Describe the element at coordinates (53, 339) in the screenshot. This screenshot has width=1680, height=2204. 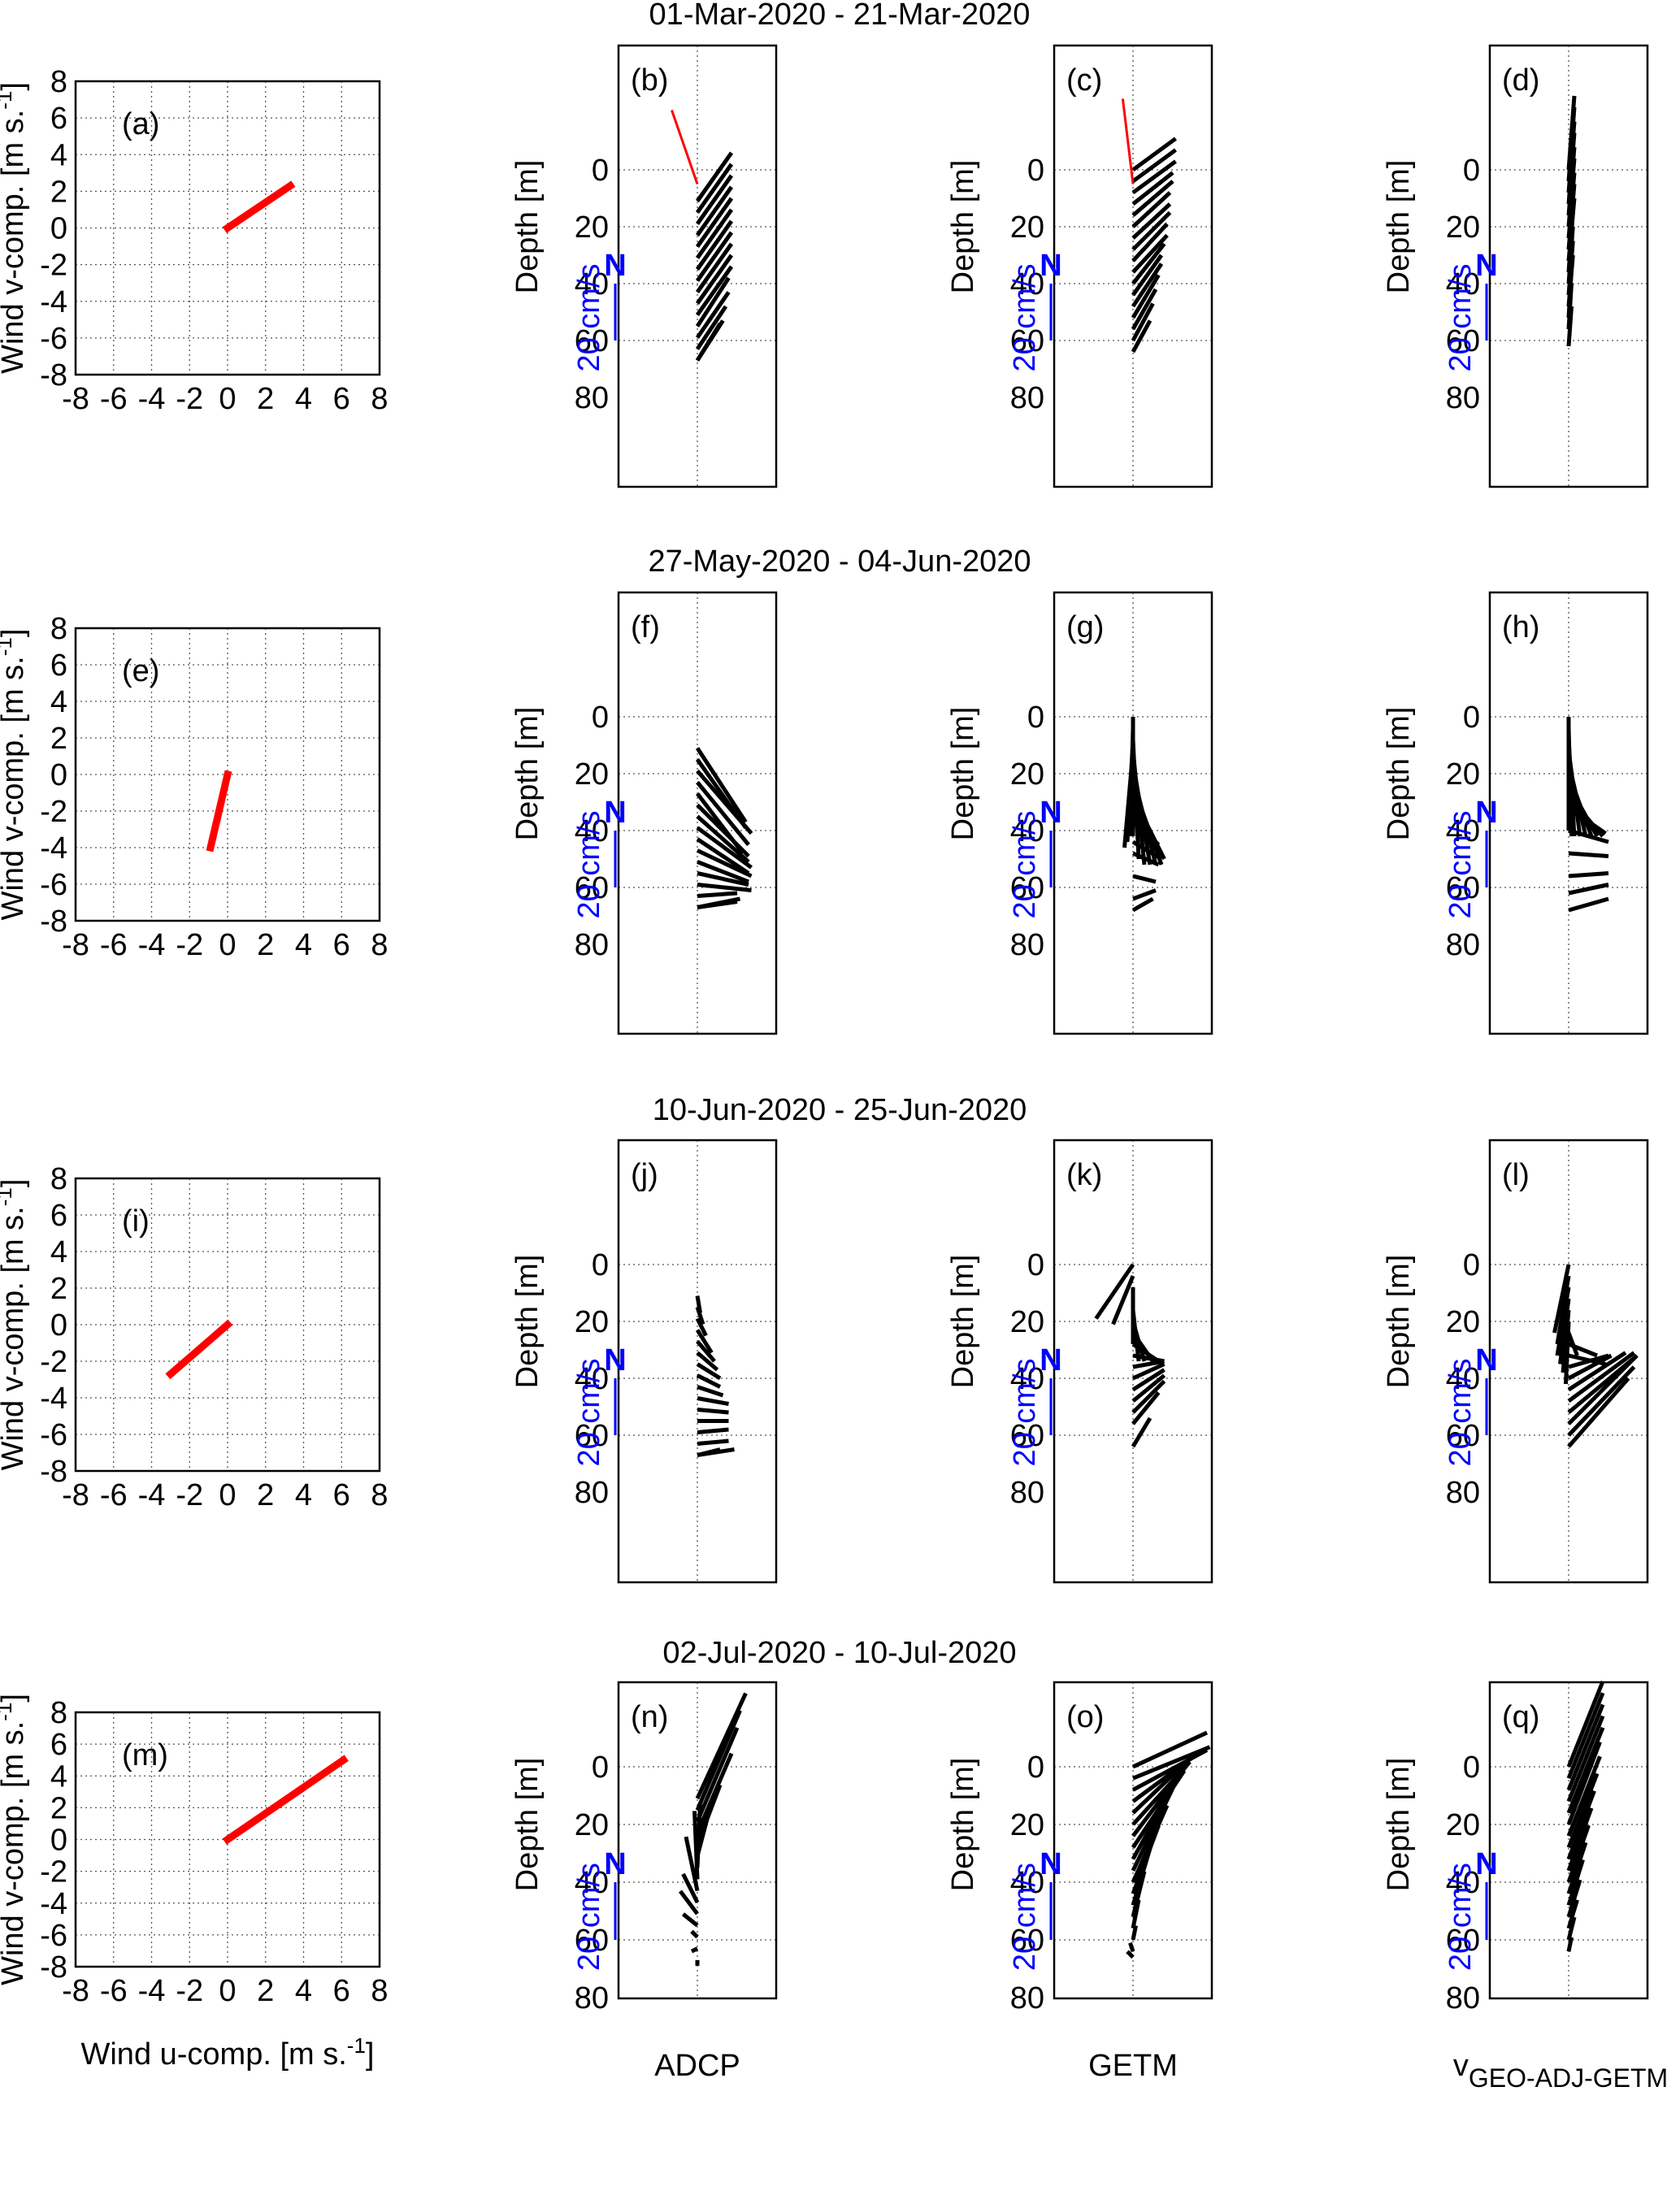
I see `y-tick-label: -6` at that location.